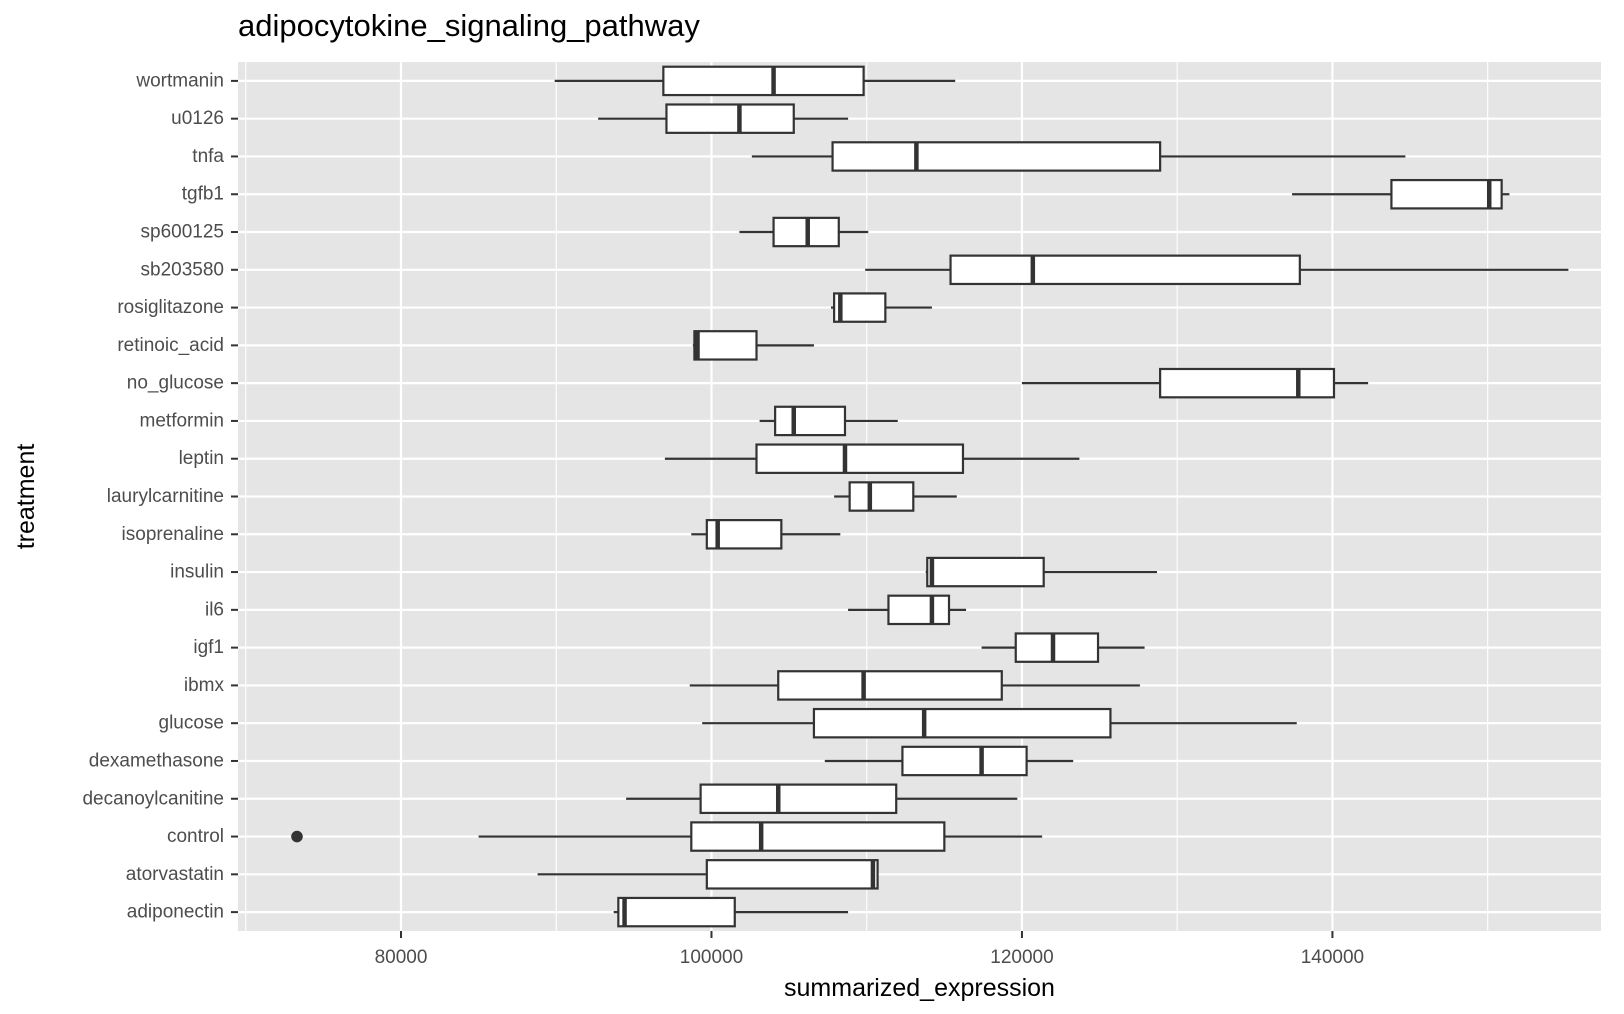  What do you see at coordinates (208, 156) in the screenshot?
I see `y-tick-label: tnfa` at bounding box center [208, 156].